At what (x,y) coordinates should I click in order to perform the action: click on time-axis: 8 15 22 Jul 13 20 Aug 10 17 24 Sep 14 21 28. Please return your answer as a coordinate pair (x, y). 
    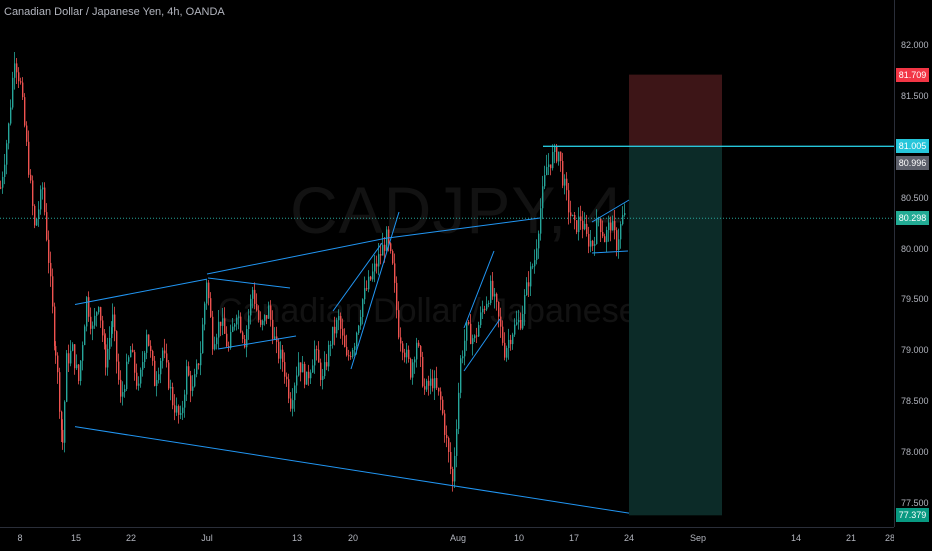
    Looking at the image, I should click on (447, 539).